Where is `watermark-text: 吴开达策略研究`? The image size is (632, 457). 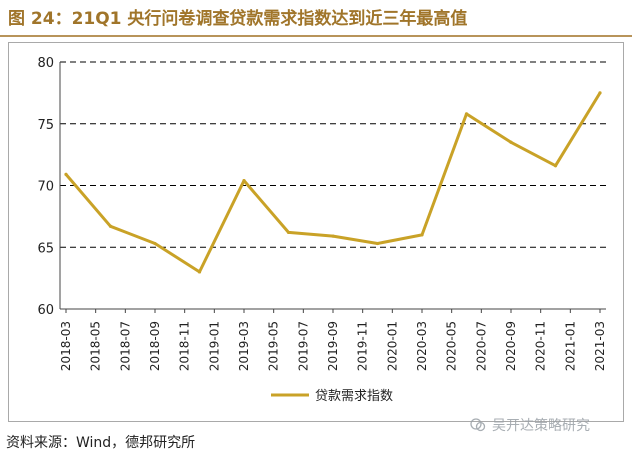 watermark-text: 吴开达策略研究 is located at coordinates (541, 426).